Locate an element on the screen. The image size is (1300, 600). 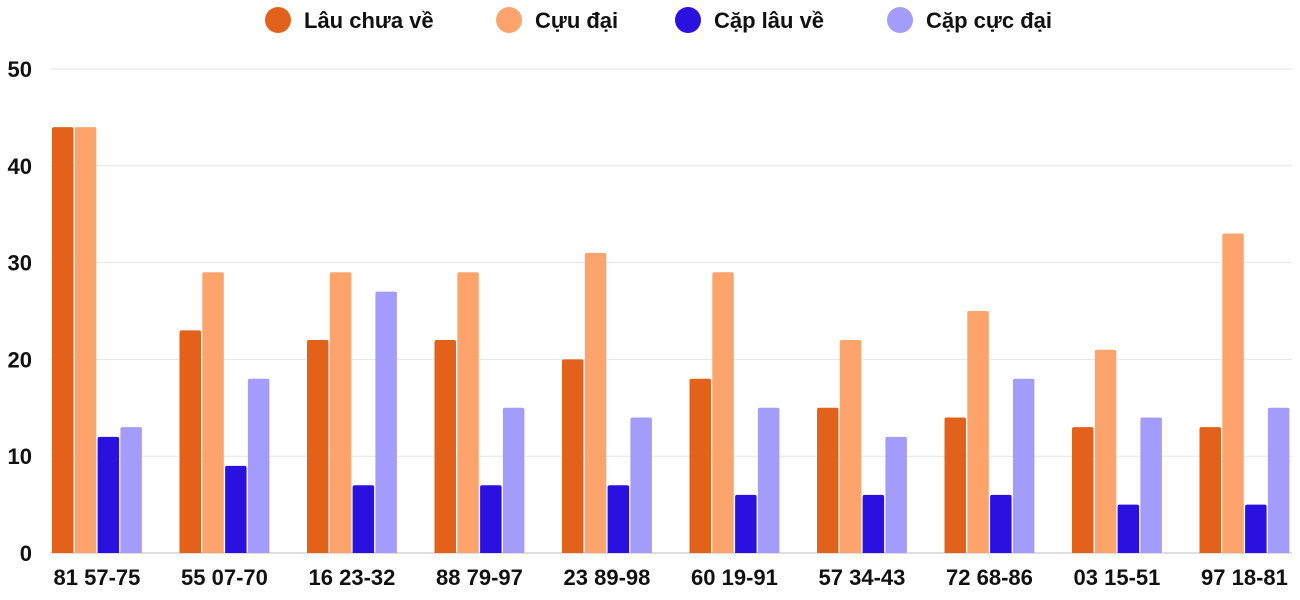
x-tick-label: 81 57-75 is located at coordinates (97, 577).